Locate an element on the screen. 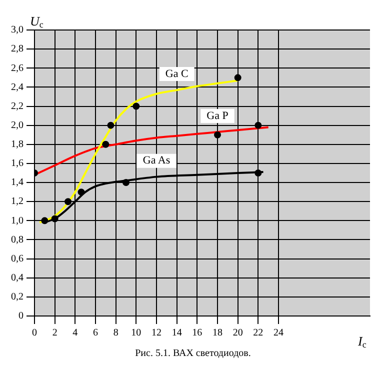 This screenshot has width=386, height=383. y-tick-label: 1,8 is located at coordinates (17, 144).